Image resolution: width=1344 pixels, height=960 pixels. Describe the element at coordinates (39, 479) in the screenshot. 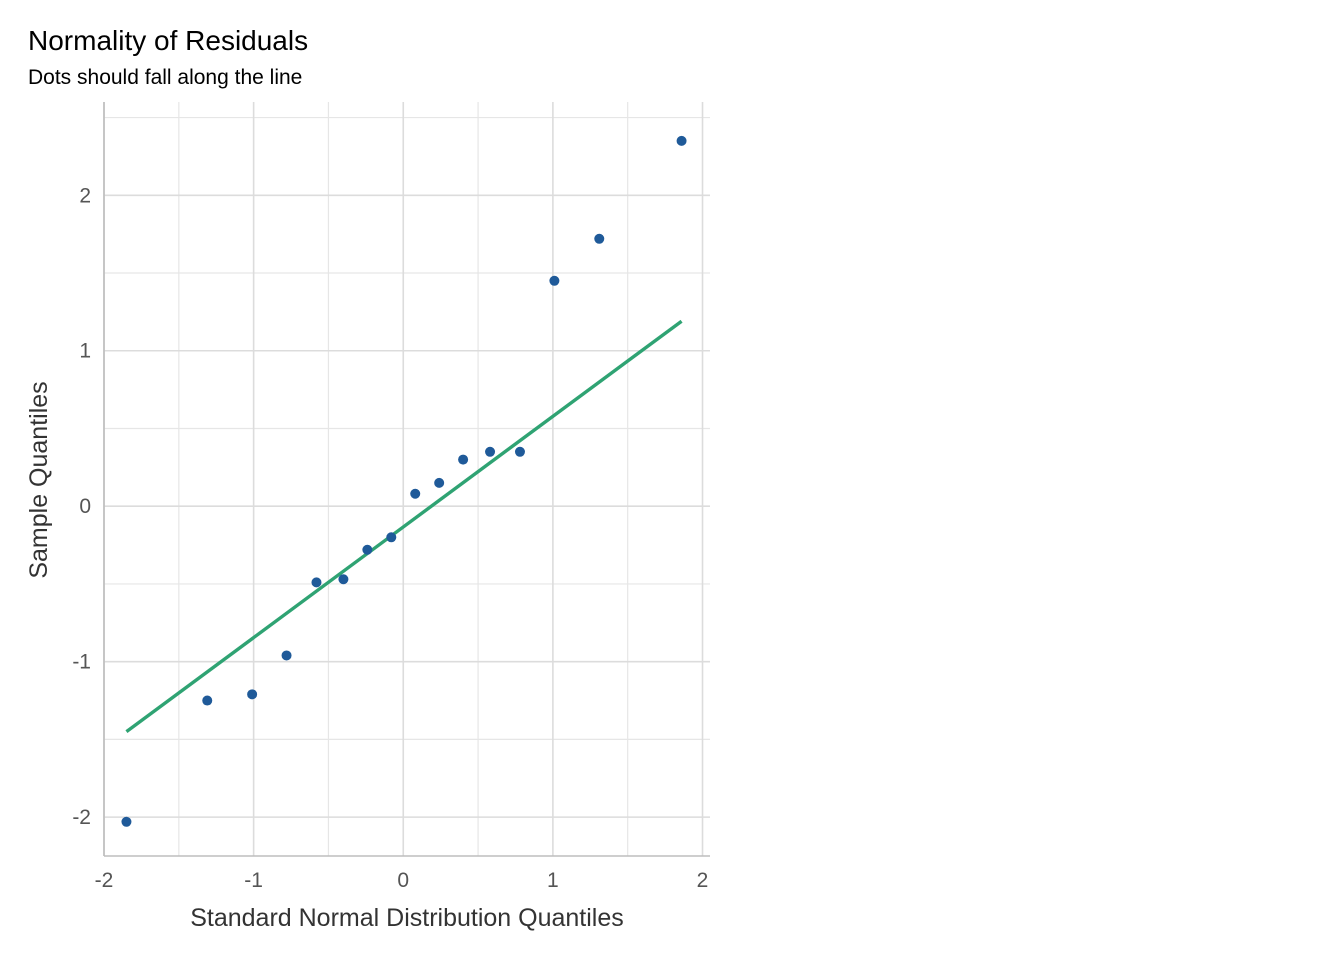

I see `y-axis-title: Sample Quantiles` at that location.